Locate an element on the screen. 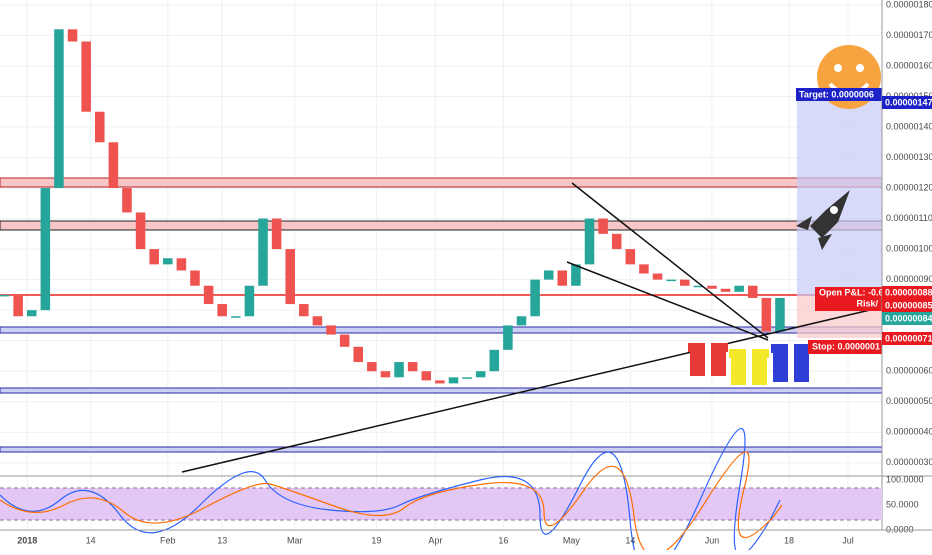 The height and width of the screenshot is (555, 932). y-tick-label: 0.00000050 is located at coordinates (909, 401).